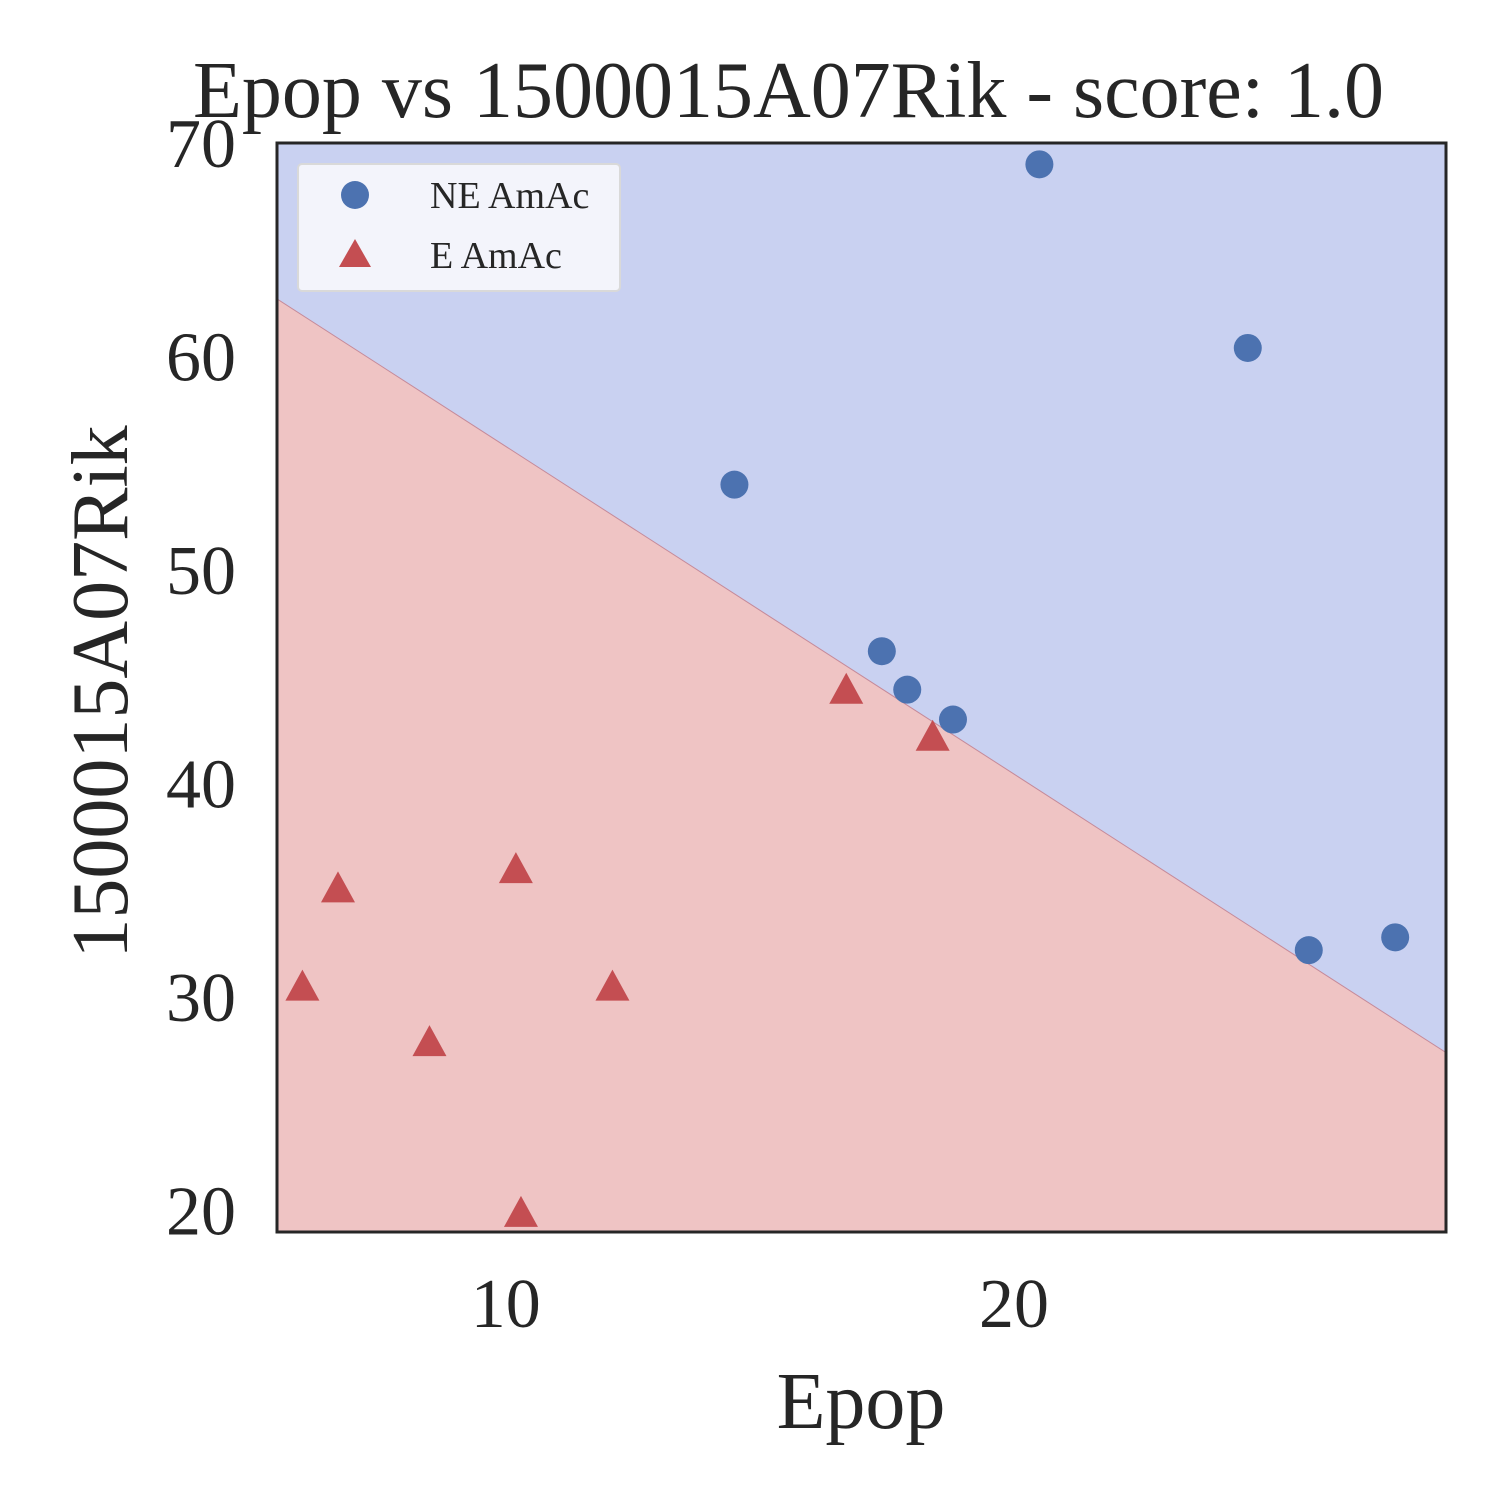 The height and width of the screenshot is (1500, 1500). I want to click on y-axis-label: 1500015A07Rik, so click(101, 691).